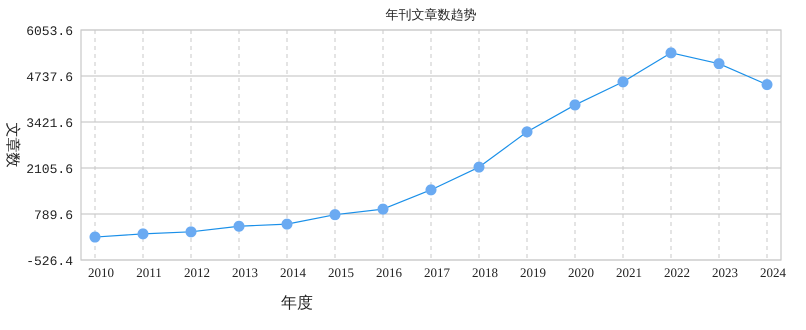 The width and height of the screenshot is (806, 330). What do you see at coordinates (49, 123) in the screenshot?
I see `y-tick-label: 3421.6` at bounding box center [49, 123].